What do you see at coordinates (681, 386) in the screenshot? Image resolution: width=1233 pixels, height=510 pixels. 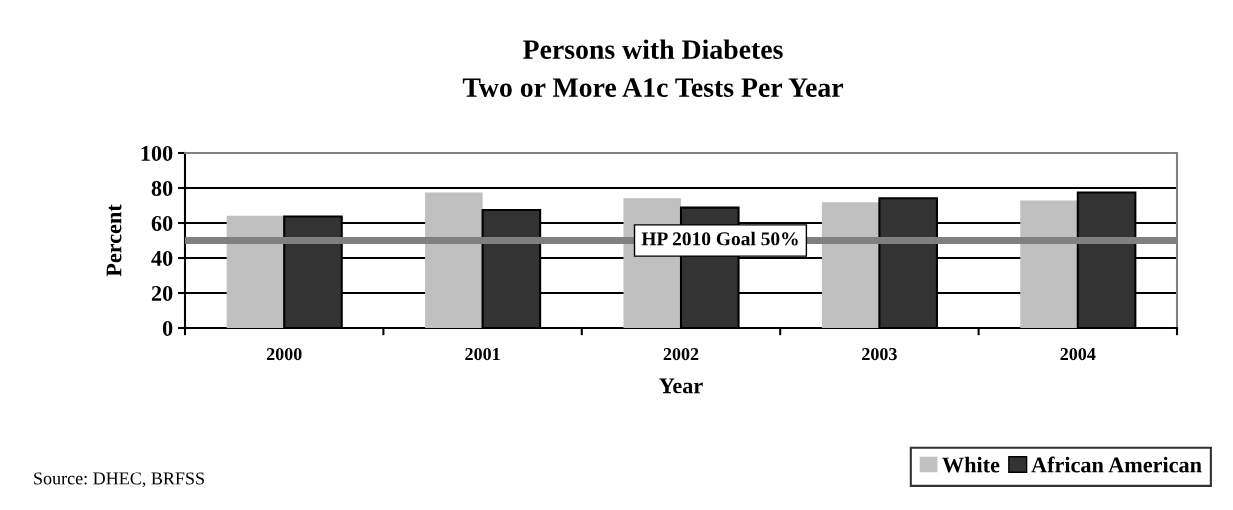 I see `x-axis-title: Year` at bounding box center [681, 386].